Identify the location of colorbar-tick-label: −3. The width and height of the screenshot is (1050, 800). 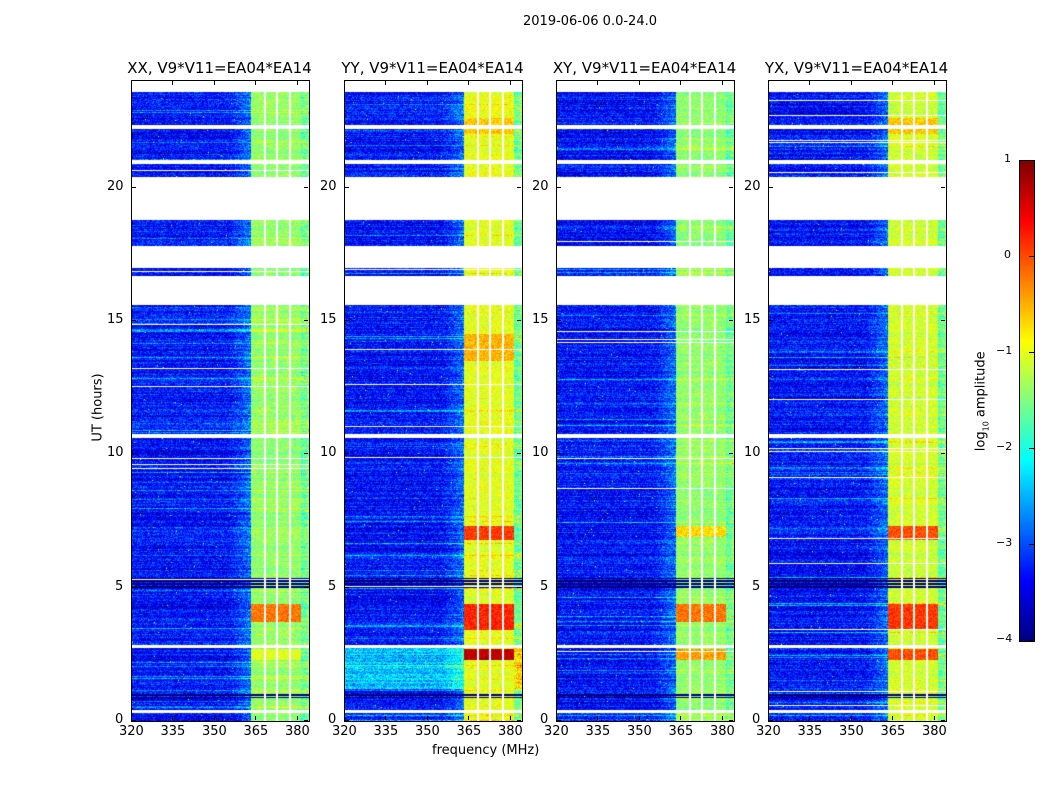
(1004, 542).